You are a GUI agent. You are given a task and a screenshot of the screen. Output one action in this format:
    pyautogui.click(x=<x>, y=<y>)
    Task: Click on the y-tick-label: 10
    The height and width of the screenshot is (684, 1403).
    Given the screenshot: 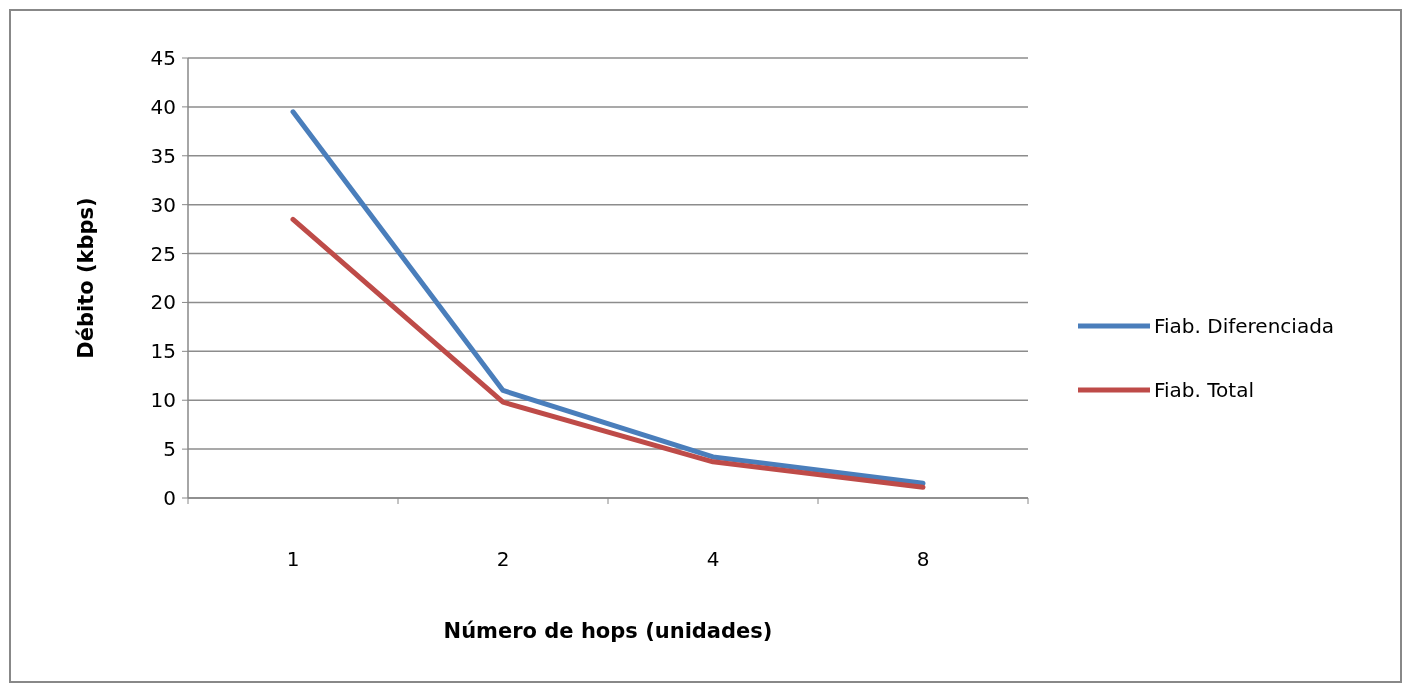 What is the action you would take?
    pyautogui.click(x=163, y=400)
    